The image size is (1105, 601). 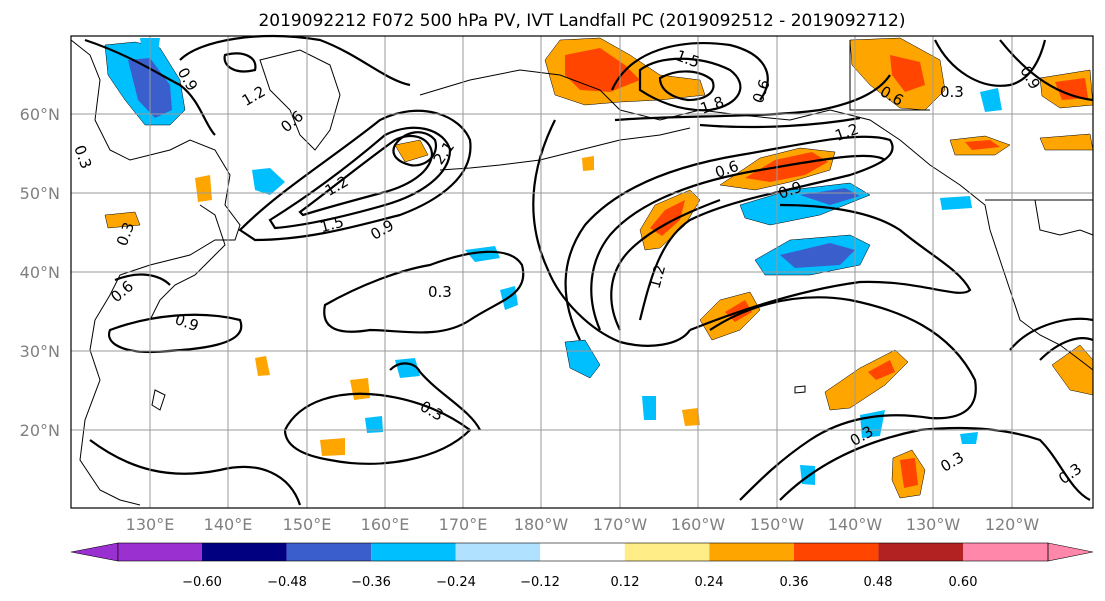 I want to click on lon-label: 140°W, so click(x=855, y=524).